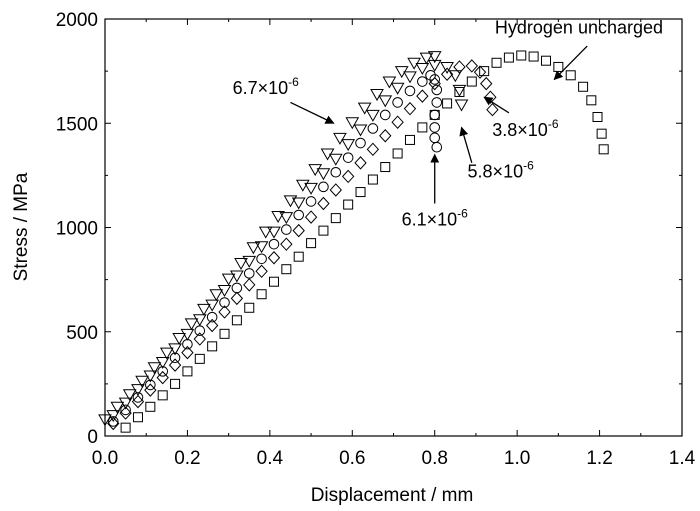 The width and height of the screenshot is (700, 511). Describe the element at coordinates (682, 458) in the screenshot. I see `x-tick-label: 1.4` at that location.